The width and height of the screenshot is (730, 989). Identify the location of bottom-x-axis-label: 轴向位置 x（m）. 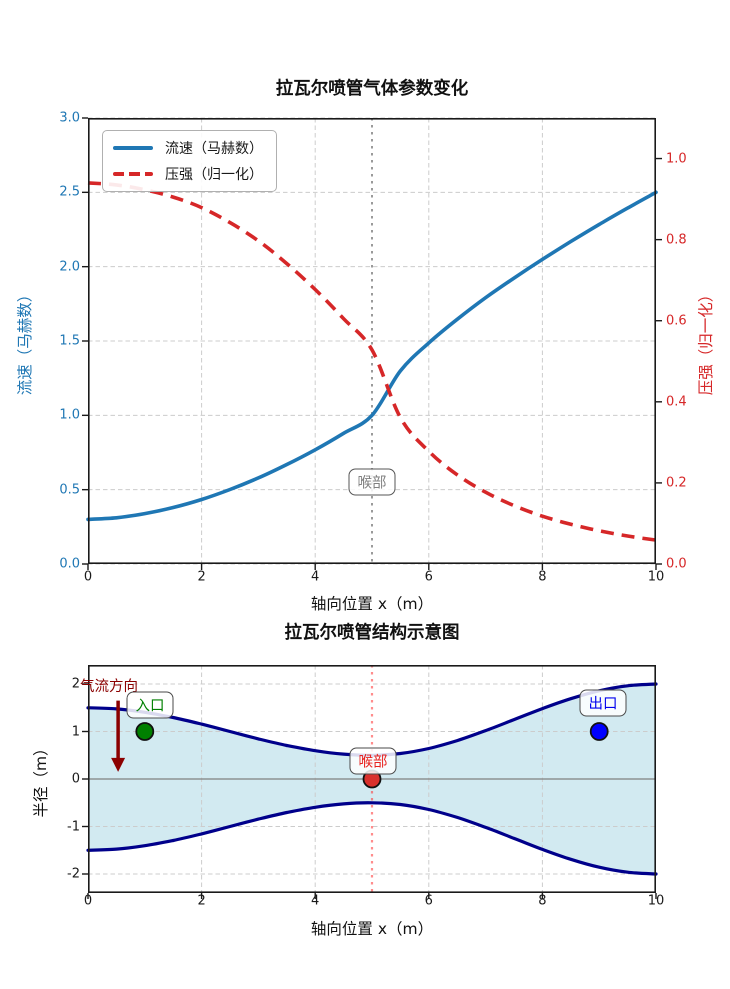
(372, 929).